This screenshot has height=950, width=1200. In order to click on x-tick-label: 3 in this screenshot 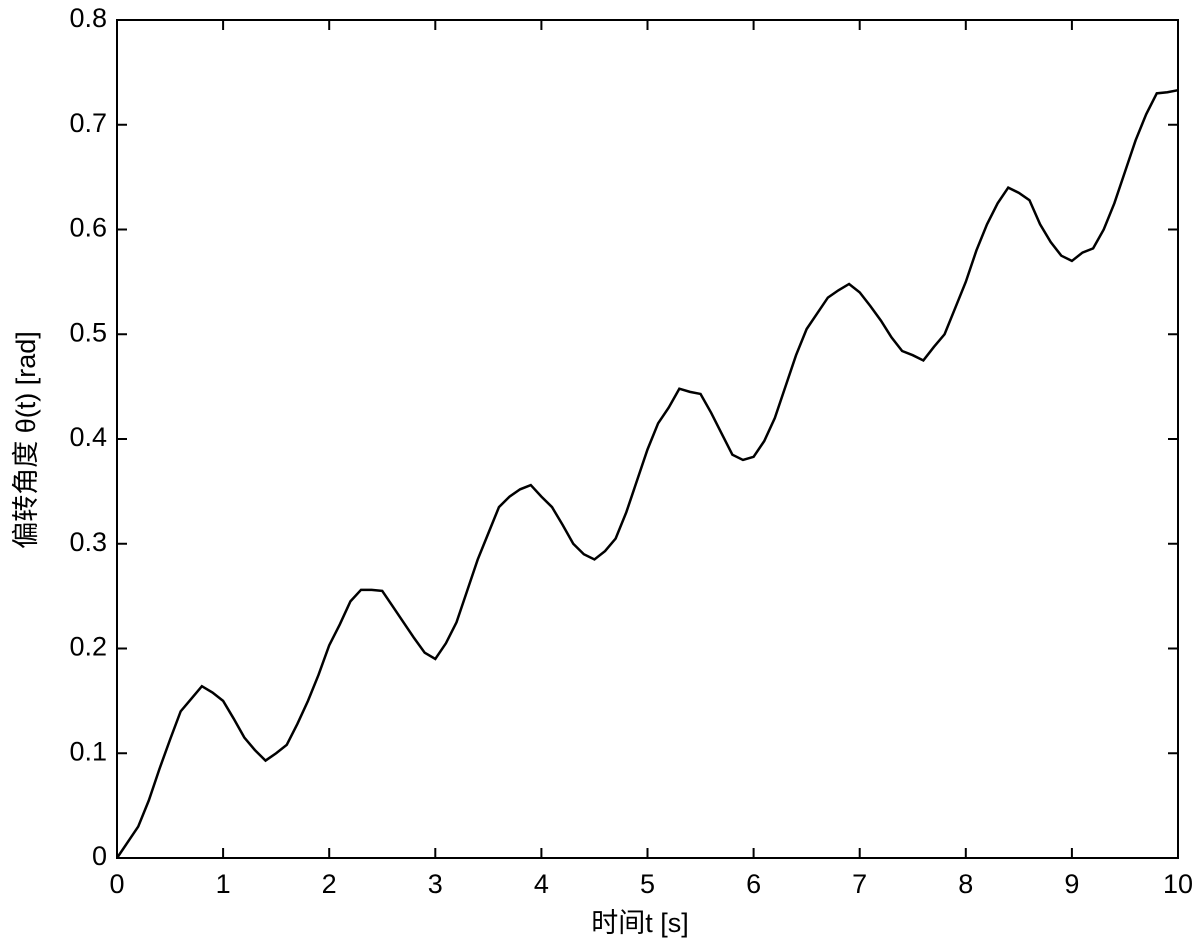, I will do `click(435, 884)`.